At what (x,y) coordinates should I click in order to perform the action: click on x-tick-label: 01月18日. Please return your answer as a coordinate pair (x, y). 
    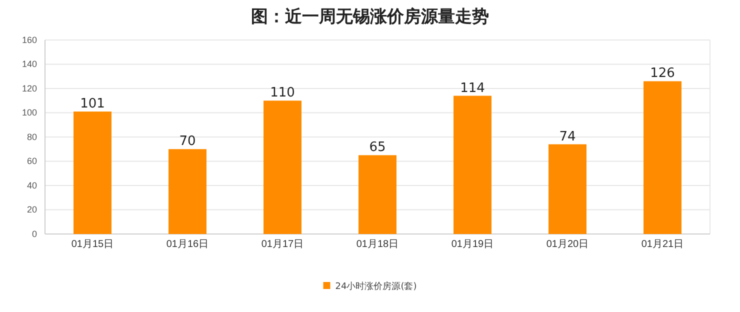
    Looking at the image, I should click on (377, 244).